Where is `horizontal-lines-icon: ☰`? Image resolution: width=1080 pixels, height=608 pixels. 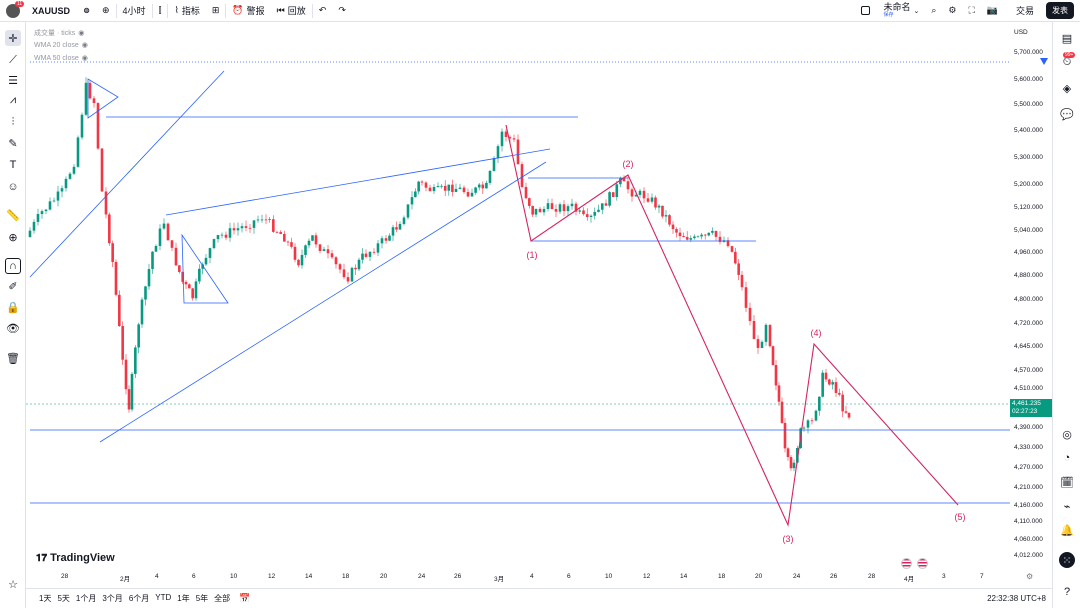
horizontal-lines-icon: ☰ is located at coordinates (13, 80).